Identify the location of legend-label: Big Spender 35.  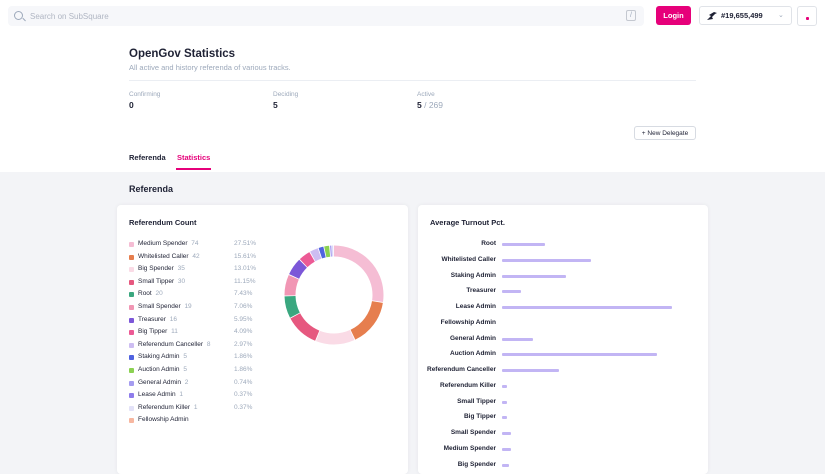
(161, 269).